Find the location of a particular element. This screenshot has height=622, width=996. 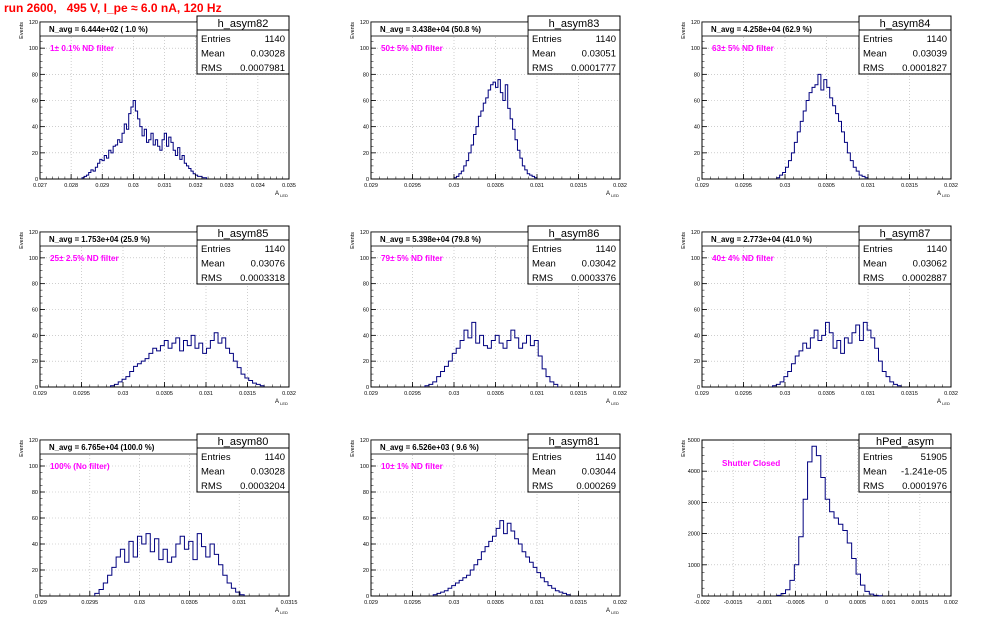

stat-value-rms: 0.0001827 is located at coordinates (924, 68).